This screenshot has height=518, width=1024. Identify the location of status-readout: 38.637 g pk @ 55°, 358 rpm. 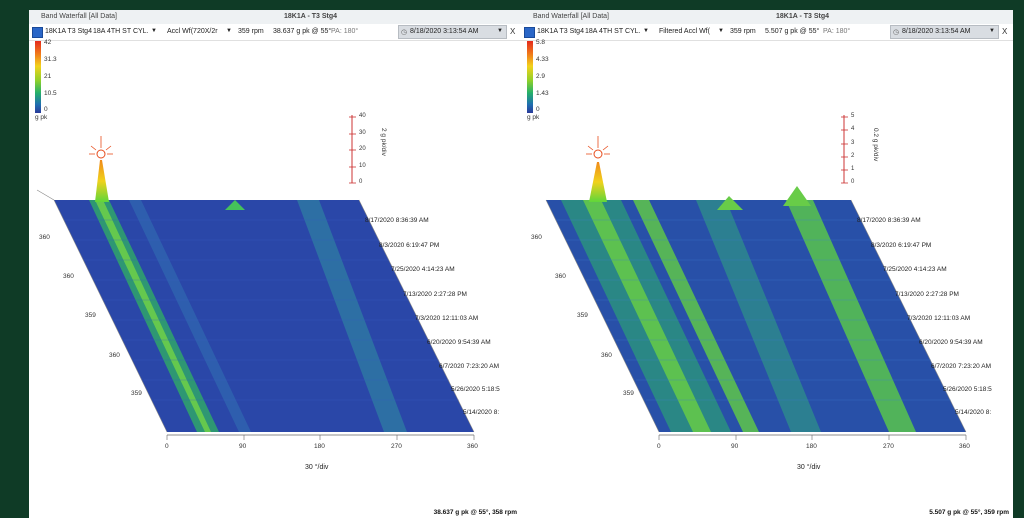
(475, 512).